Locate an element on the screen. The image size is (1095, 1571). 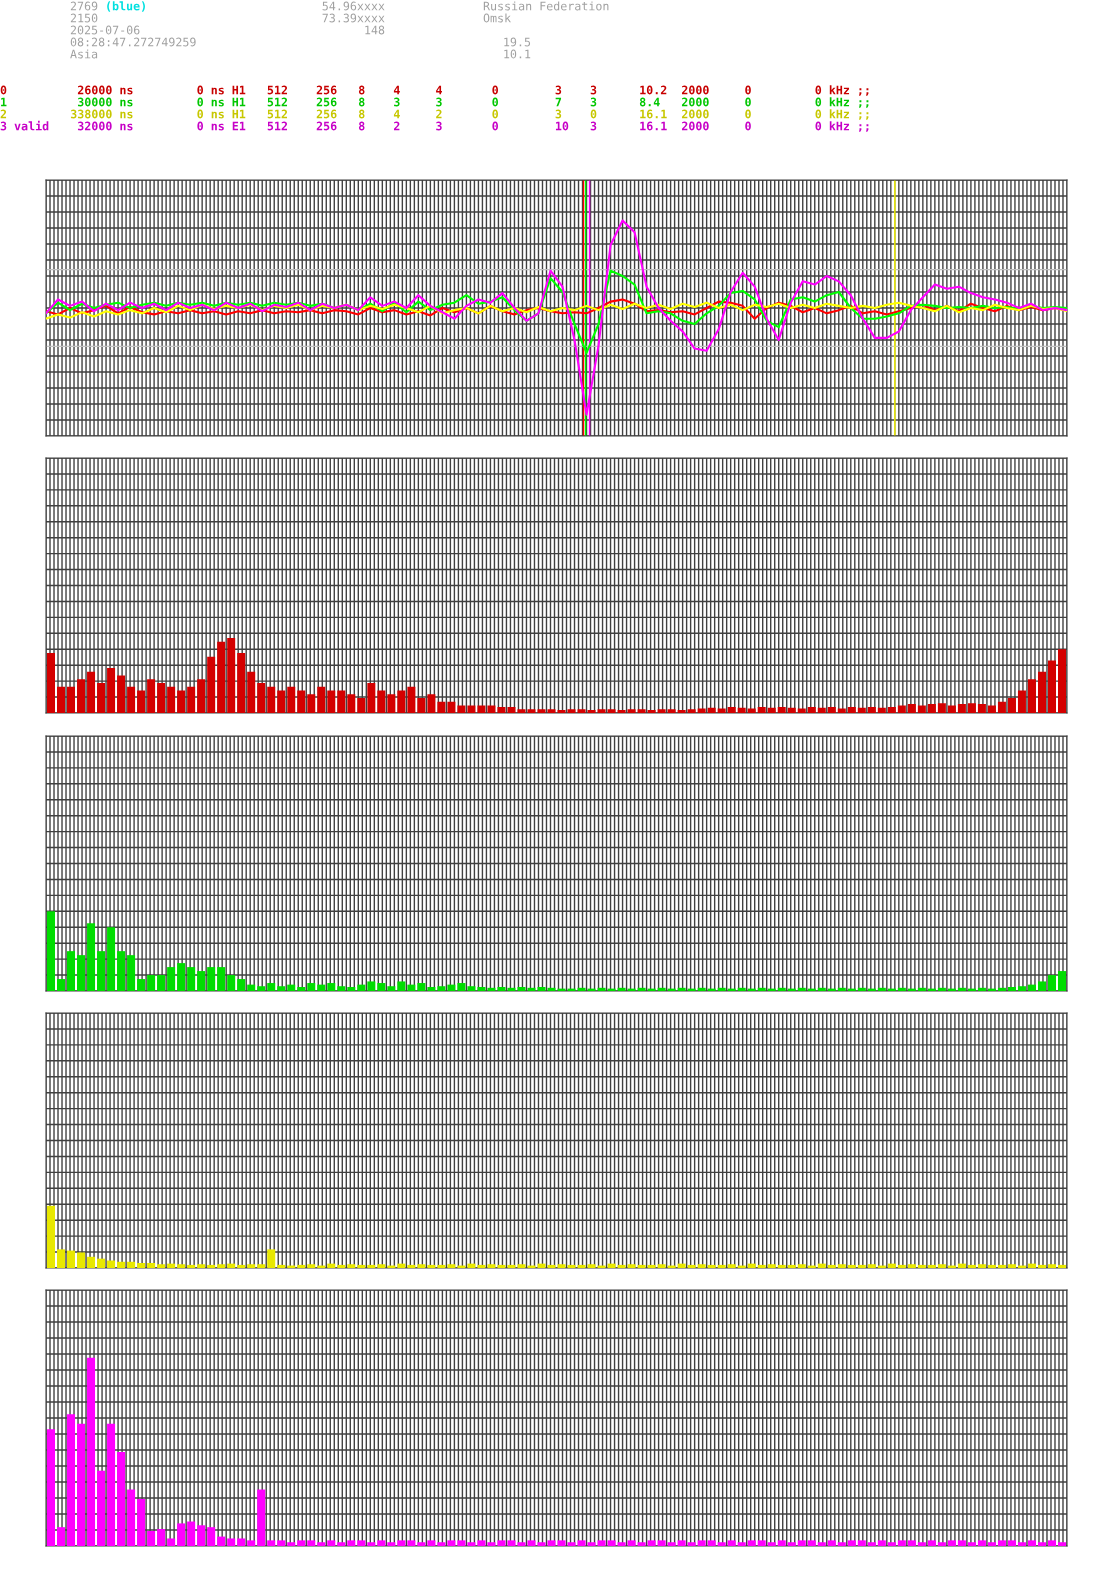
text: 08:28:47.272749259 is located at coordinates (133, 42).